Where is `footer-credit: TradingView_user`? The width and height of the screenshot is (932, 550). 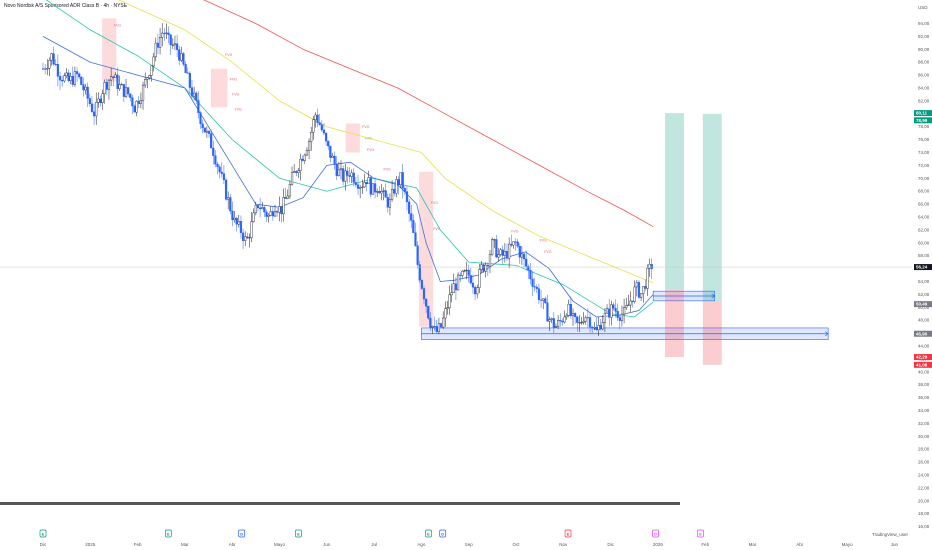 footer-credit: TradingView_user is located at coordinates (890, 534).